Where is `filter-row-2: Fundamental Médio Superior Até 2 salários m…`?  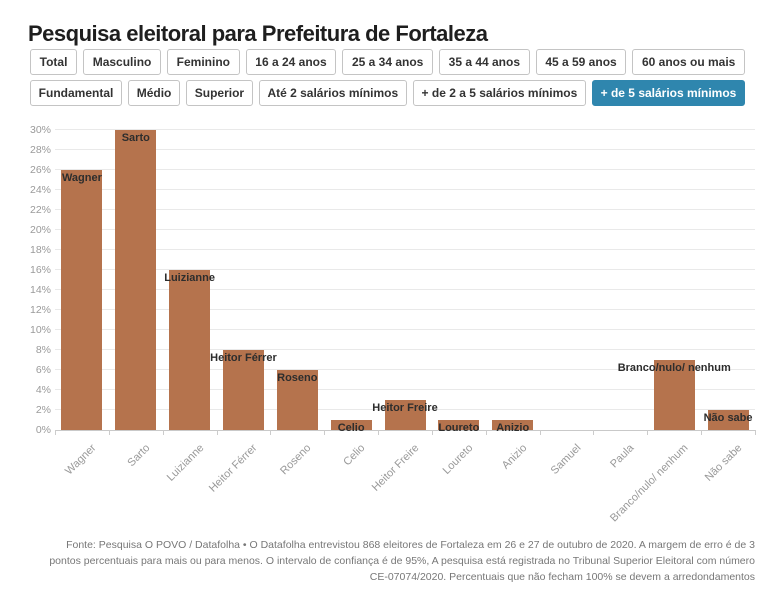 filter-row-2: Fundamental Médio Superior Até 2 salários m… is located at coordinates (388, 93).